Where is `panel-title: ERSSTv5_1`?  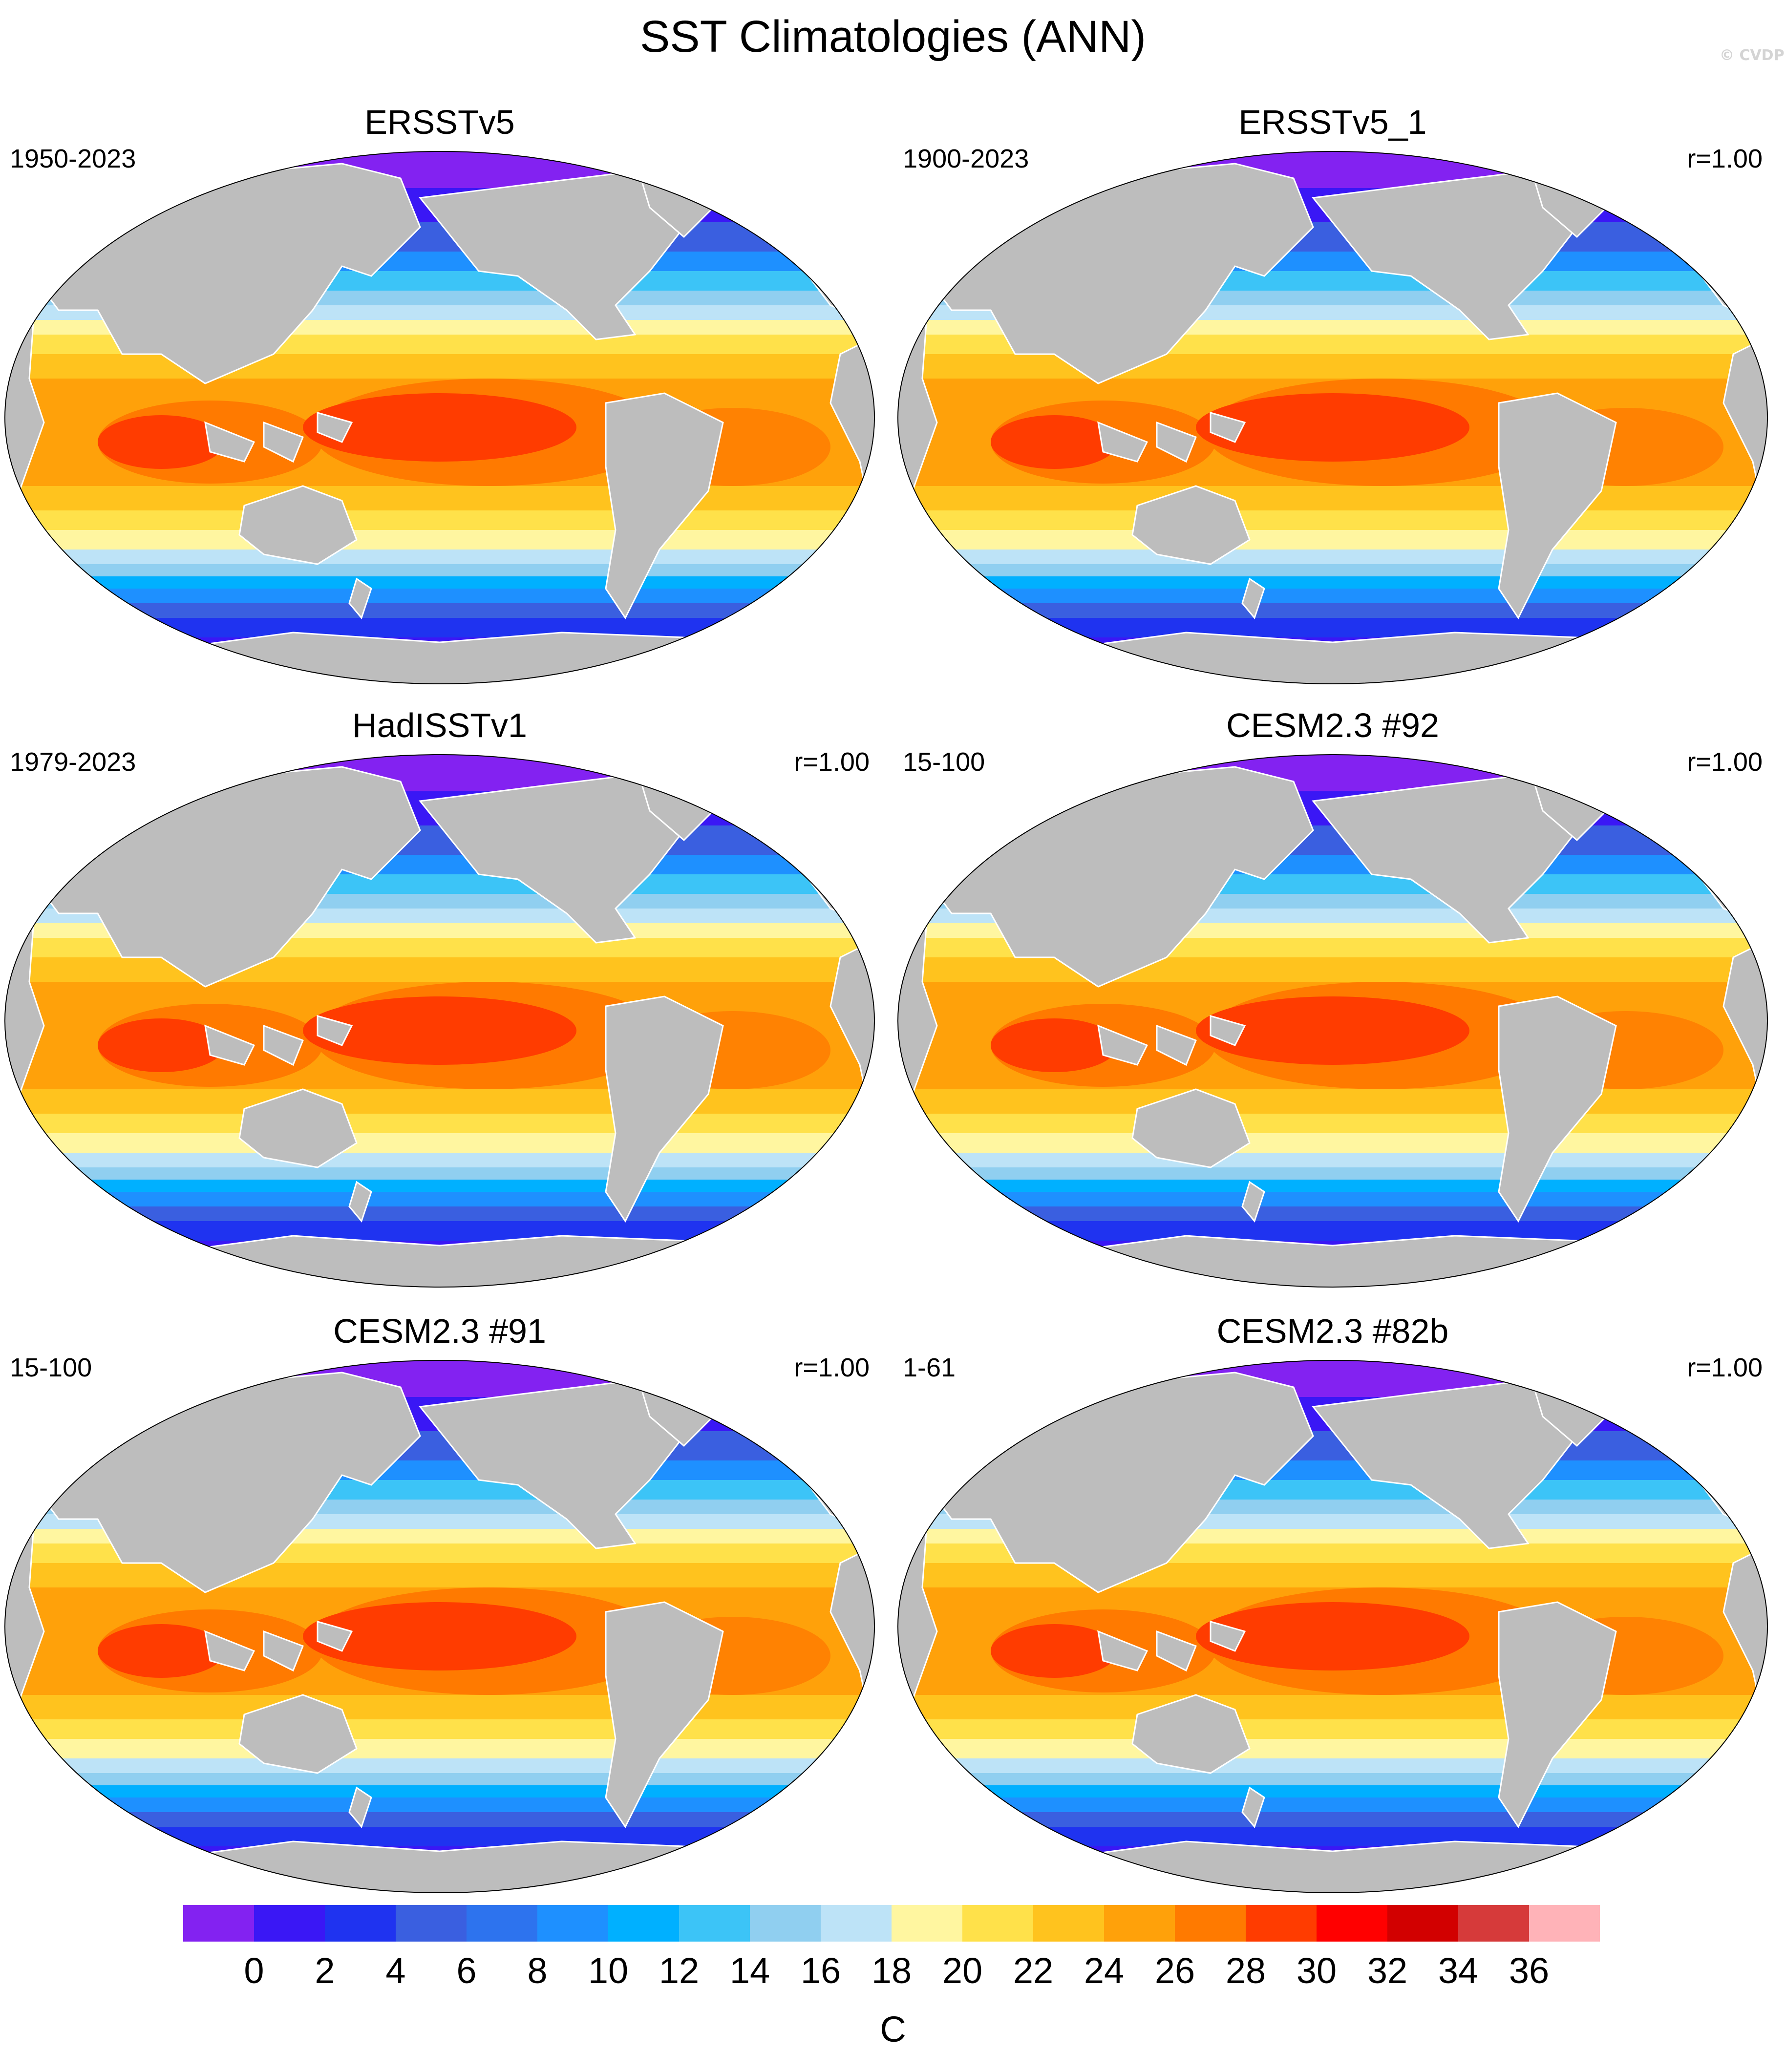 panel-title: ERSSTv5_1 is located at coordinates (1332, 122).